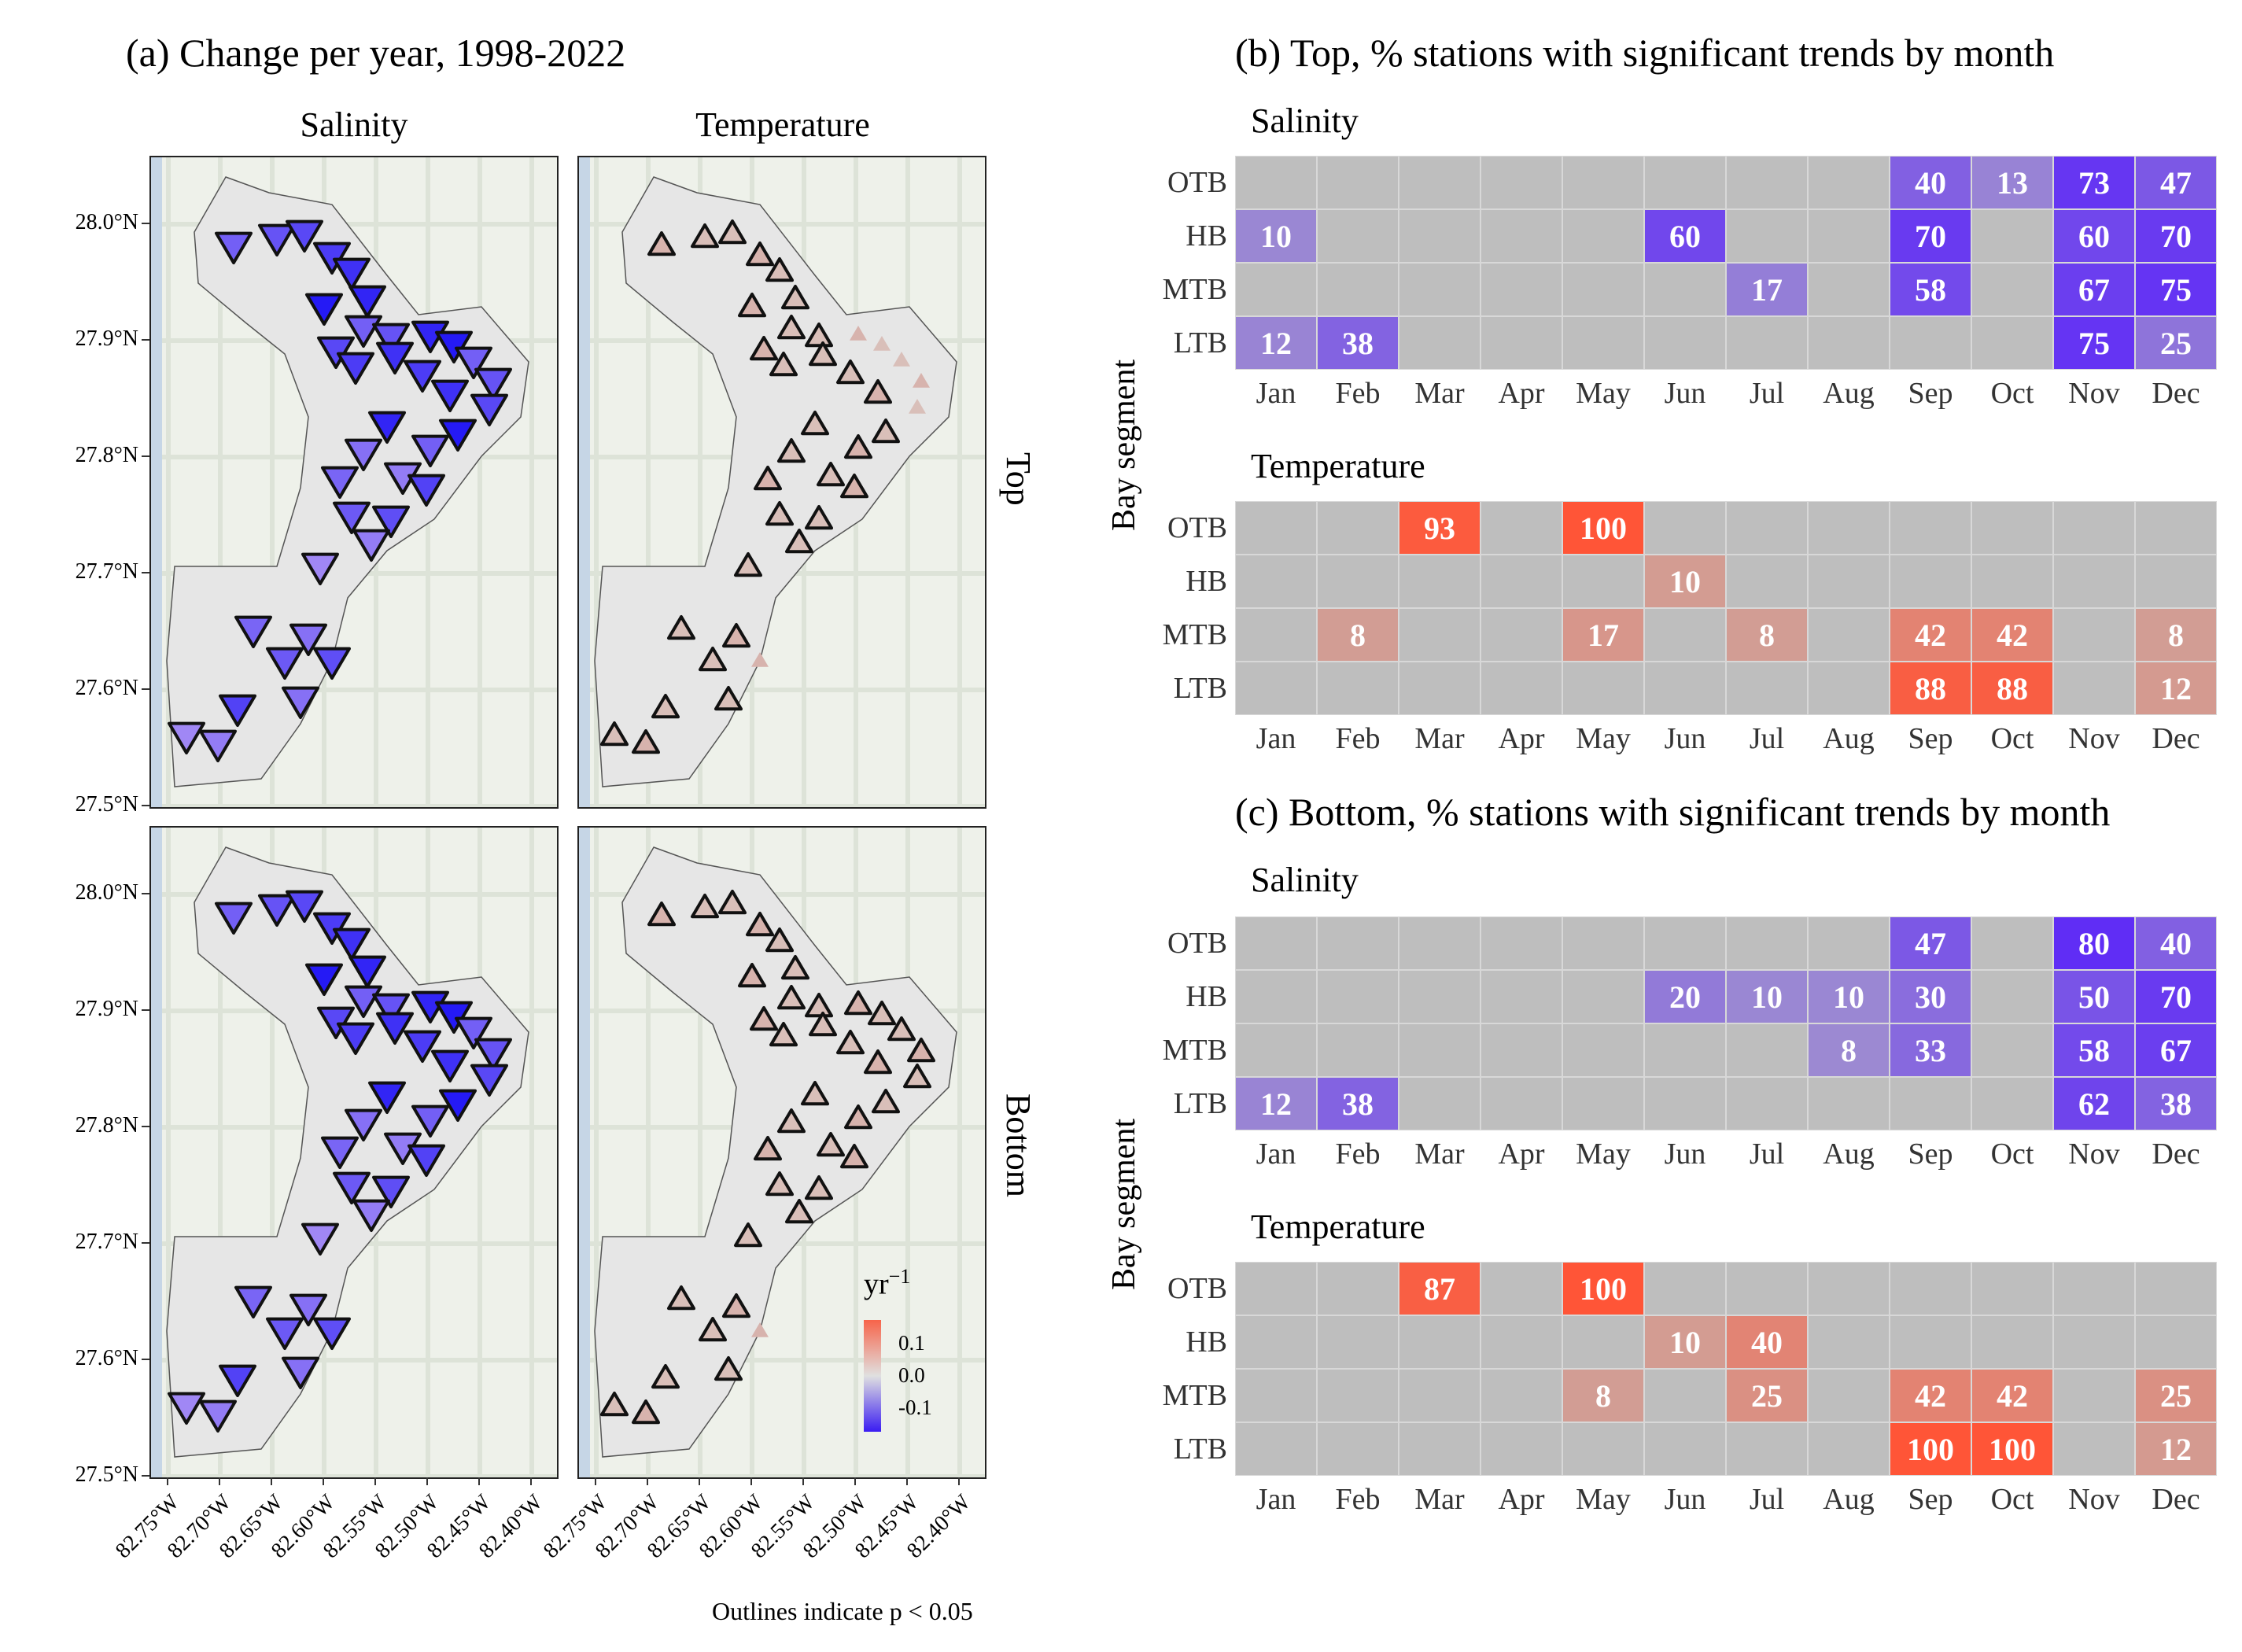  Describe the element at coordinates (1305, 120) in the screenshot. I see `heatmap-subtitle: Salinity` at that location.